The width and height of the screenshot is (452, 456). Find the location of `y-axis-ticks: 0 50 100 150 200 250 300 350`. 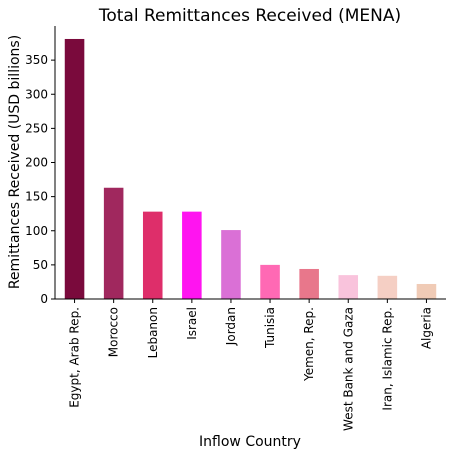

y-axis-ticks: 0 50 100 150 200 250 300 350 is located at coordinates (40, 179).